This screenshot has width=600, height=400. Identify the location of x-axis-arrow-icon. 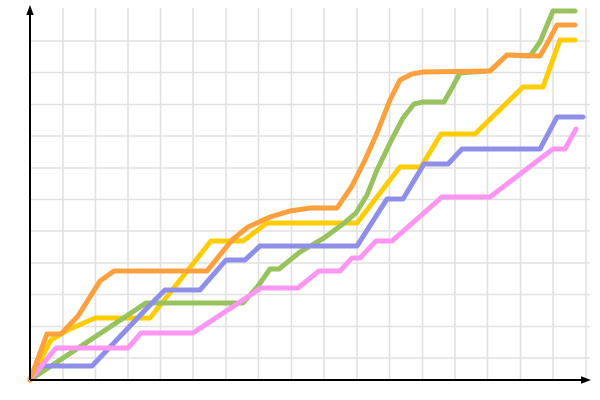
(586, 380).